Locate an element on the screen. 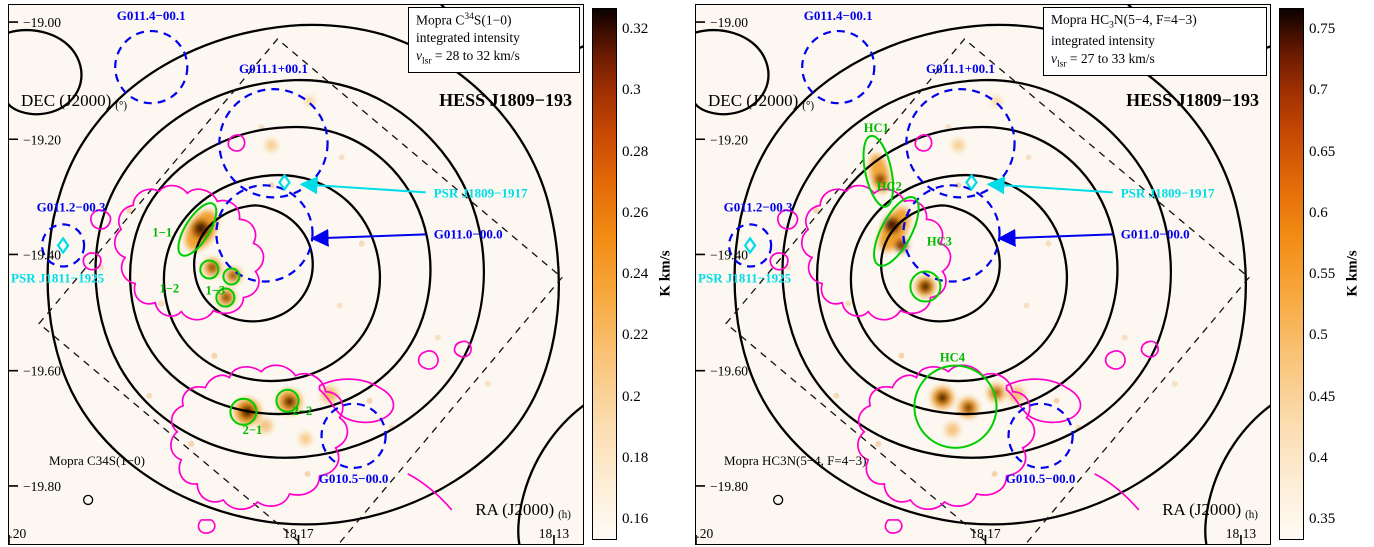 This screenshot has height=547, width=1374. snr-circle-g0111 is located at coordinates (273, 143).